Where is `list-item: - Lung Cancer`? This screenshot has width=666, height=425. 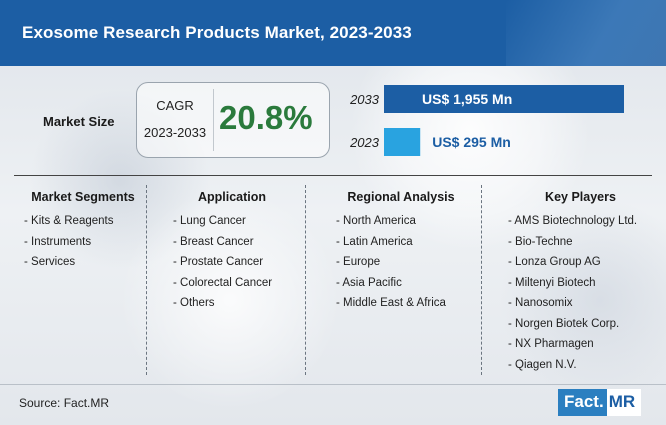 list-item: - Lung Cancer is located at coordinates (209, 221).